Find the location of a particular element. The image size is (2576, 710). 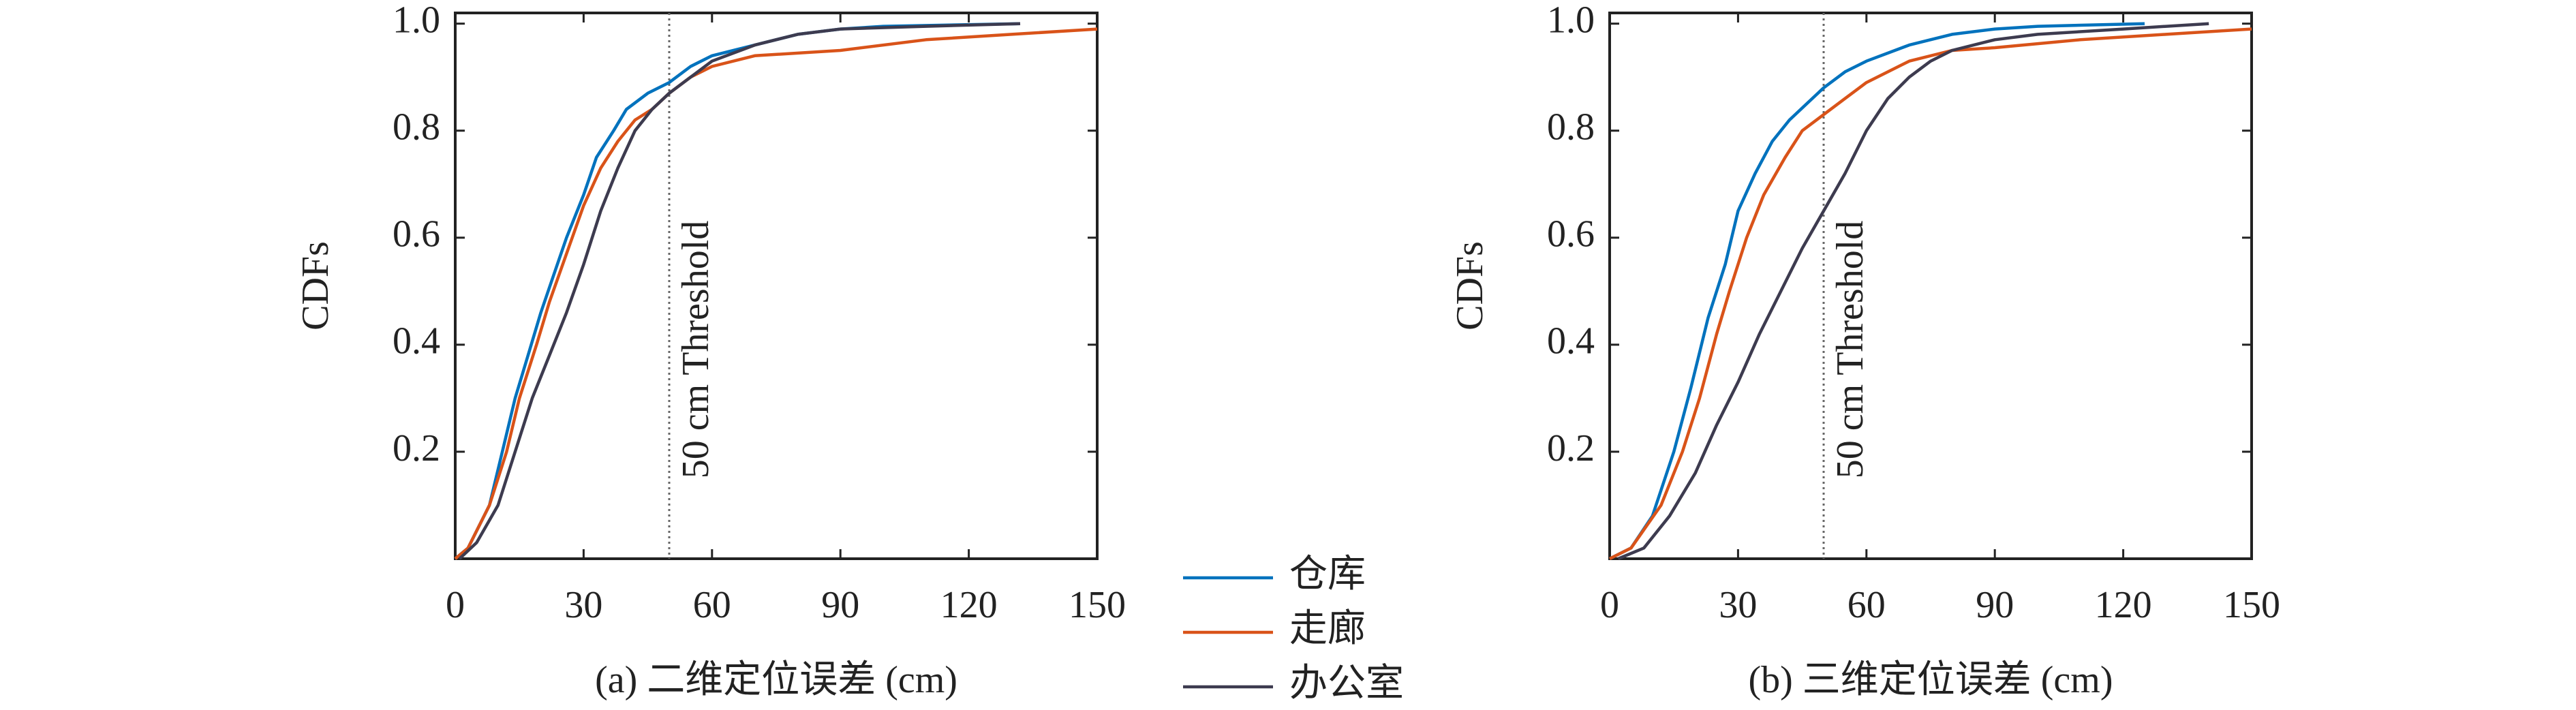

x-axis-label: (a) 二维定位误差 (cm) is located at coordinates (776, 680).